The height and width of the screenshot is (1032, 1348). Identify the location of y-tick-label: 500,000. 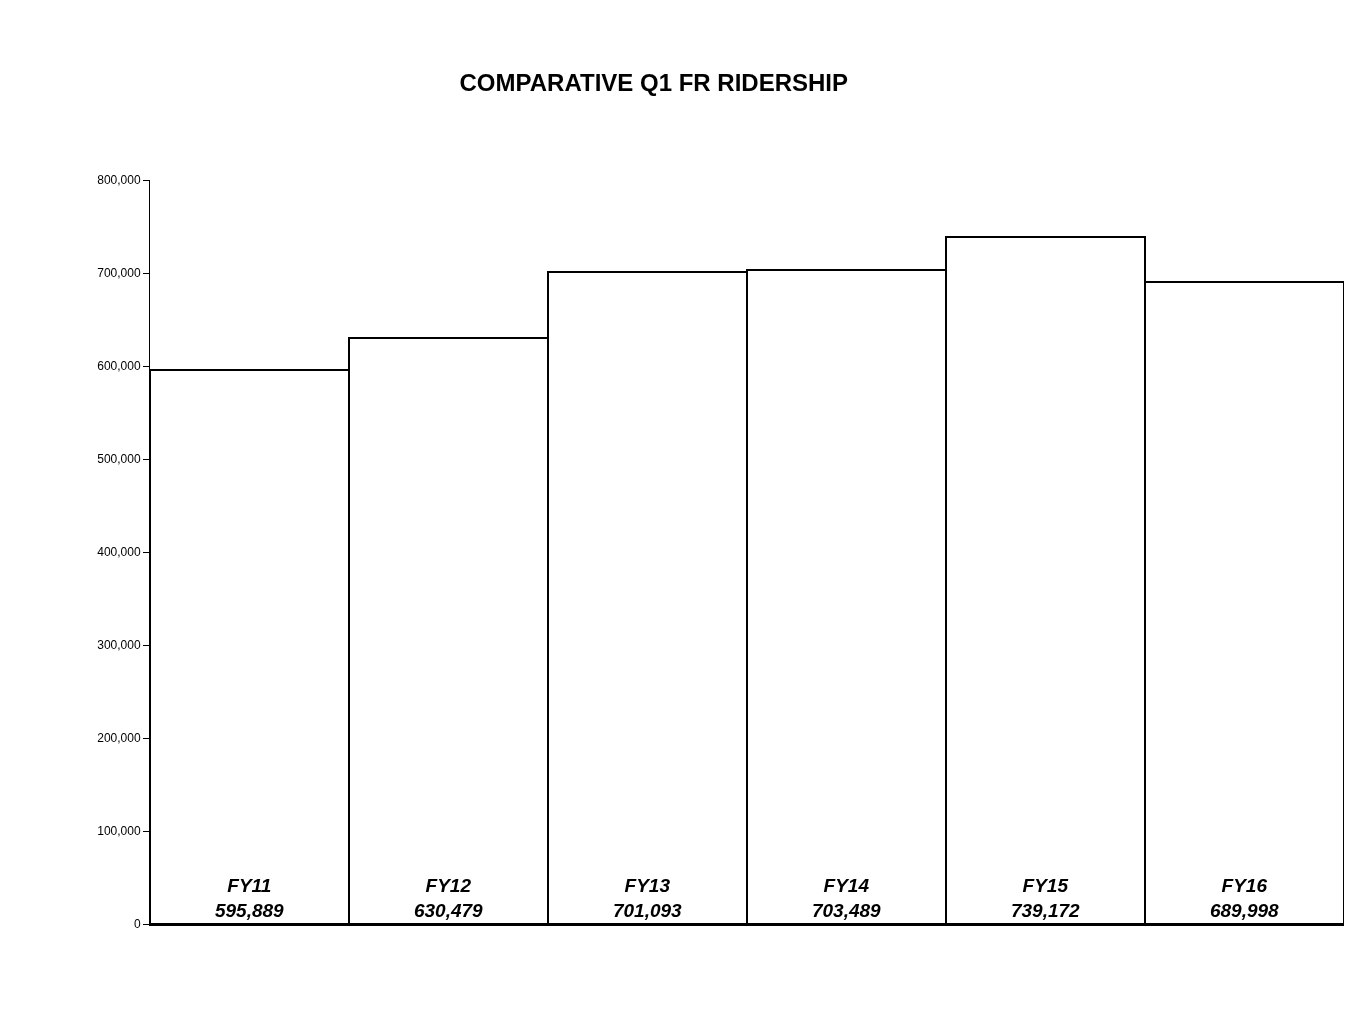
(119, 459).